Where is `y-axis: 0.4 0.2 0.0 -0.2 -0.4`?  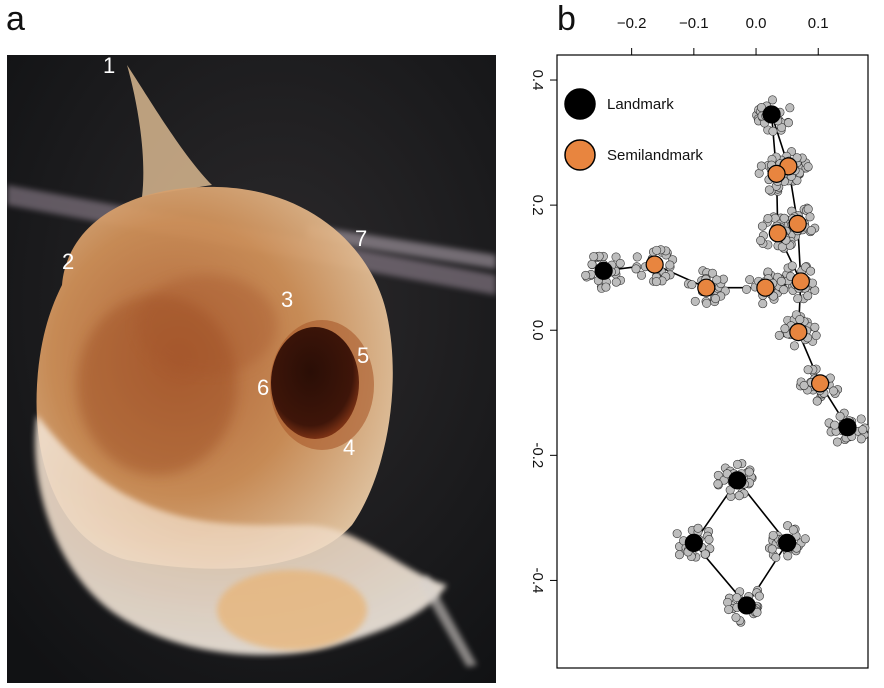
y-axis: 0.4 0.2 0.0 -0.2 -0.4 is located at coordinates (543, 331).